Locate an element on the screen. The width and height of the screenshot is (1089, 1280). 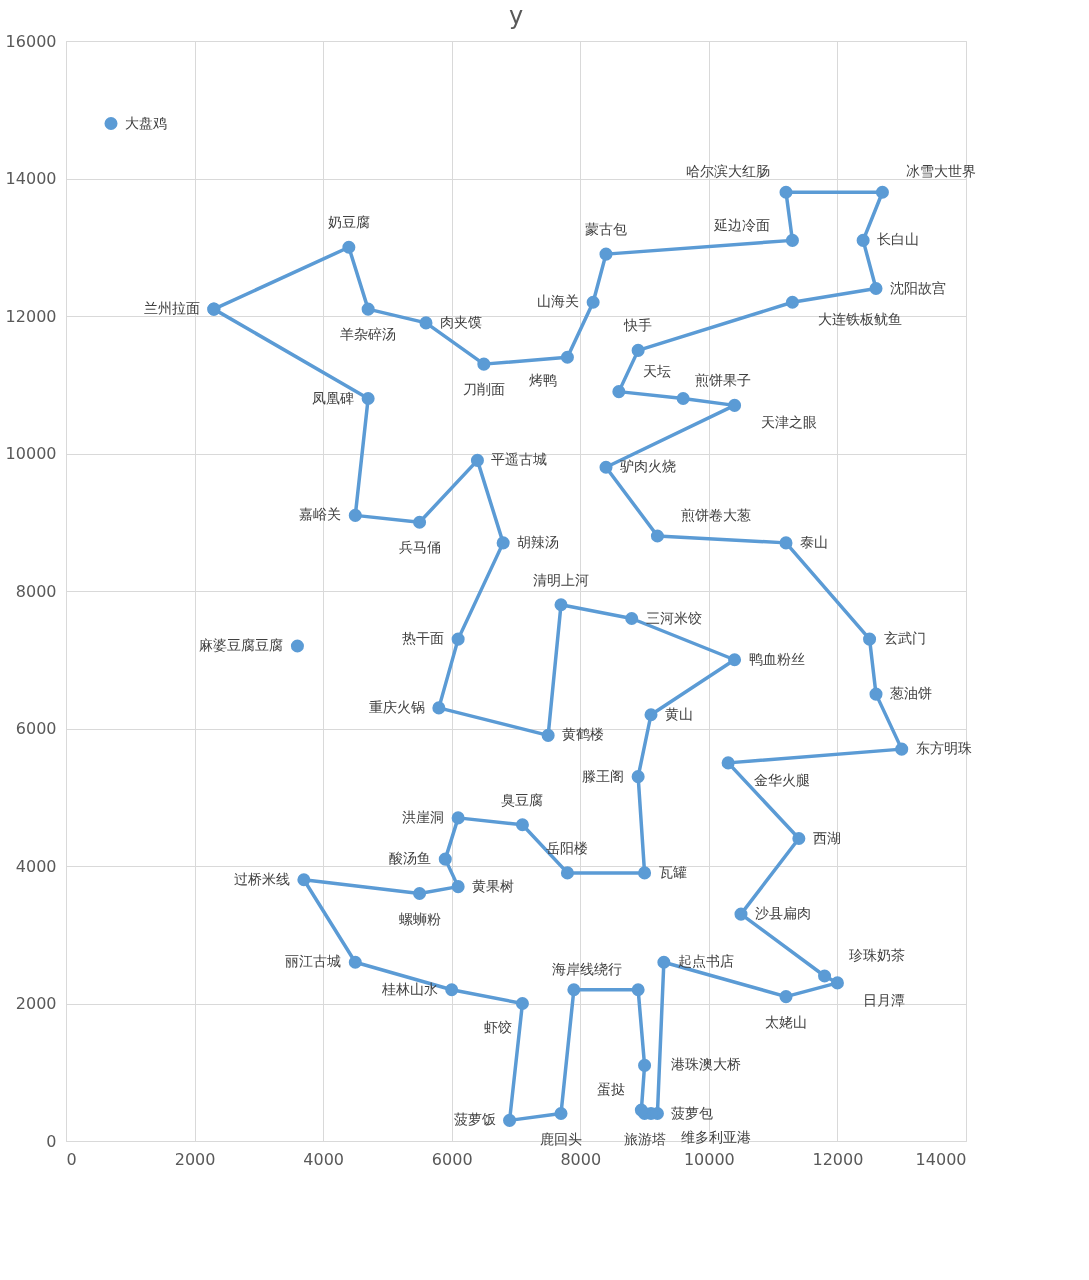
data-label: 丽江古城 is located at coordinates (313, 961).